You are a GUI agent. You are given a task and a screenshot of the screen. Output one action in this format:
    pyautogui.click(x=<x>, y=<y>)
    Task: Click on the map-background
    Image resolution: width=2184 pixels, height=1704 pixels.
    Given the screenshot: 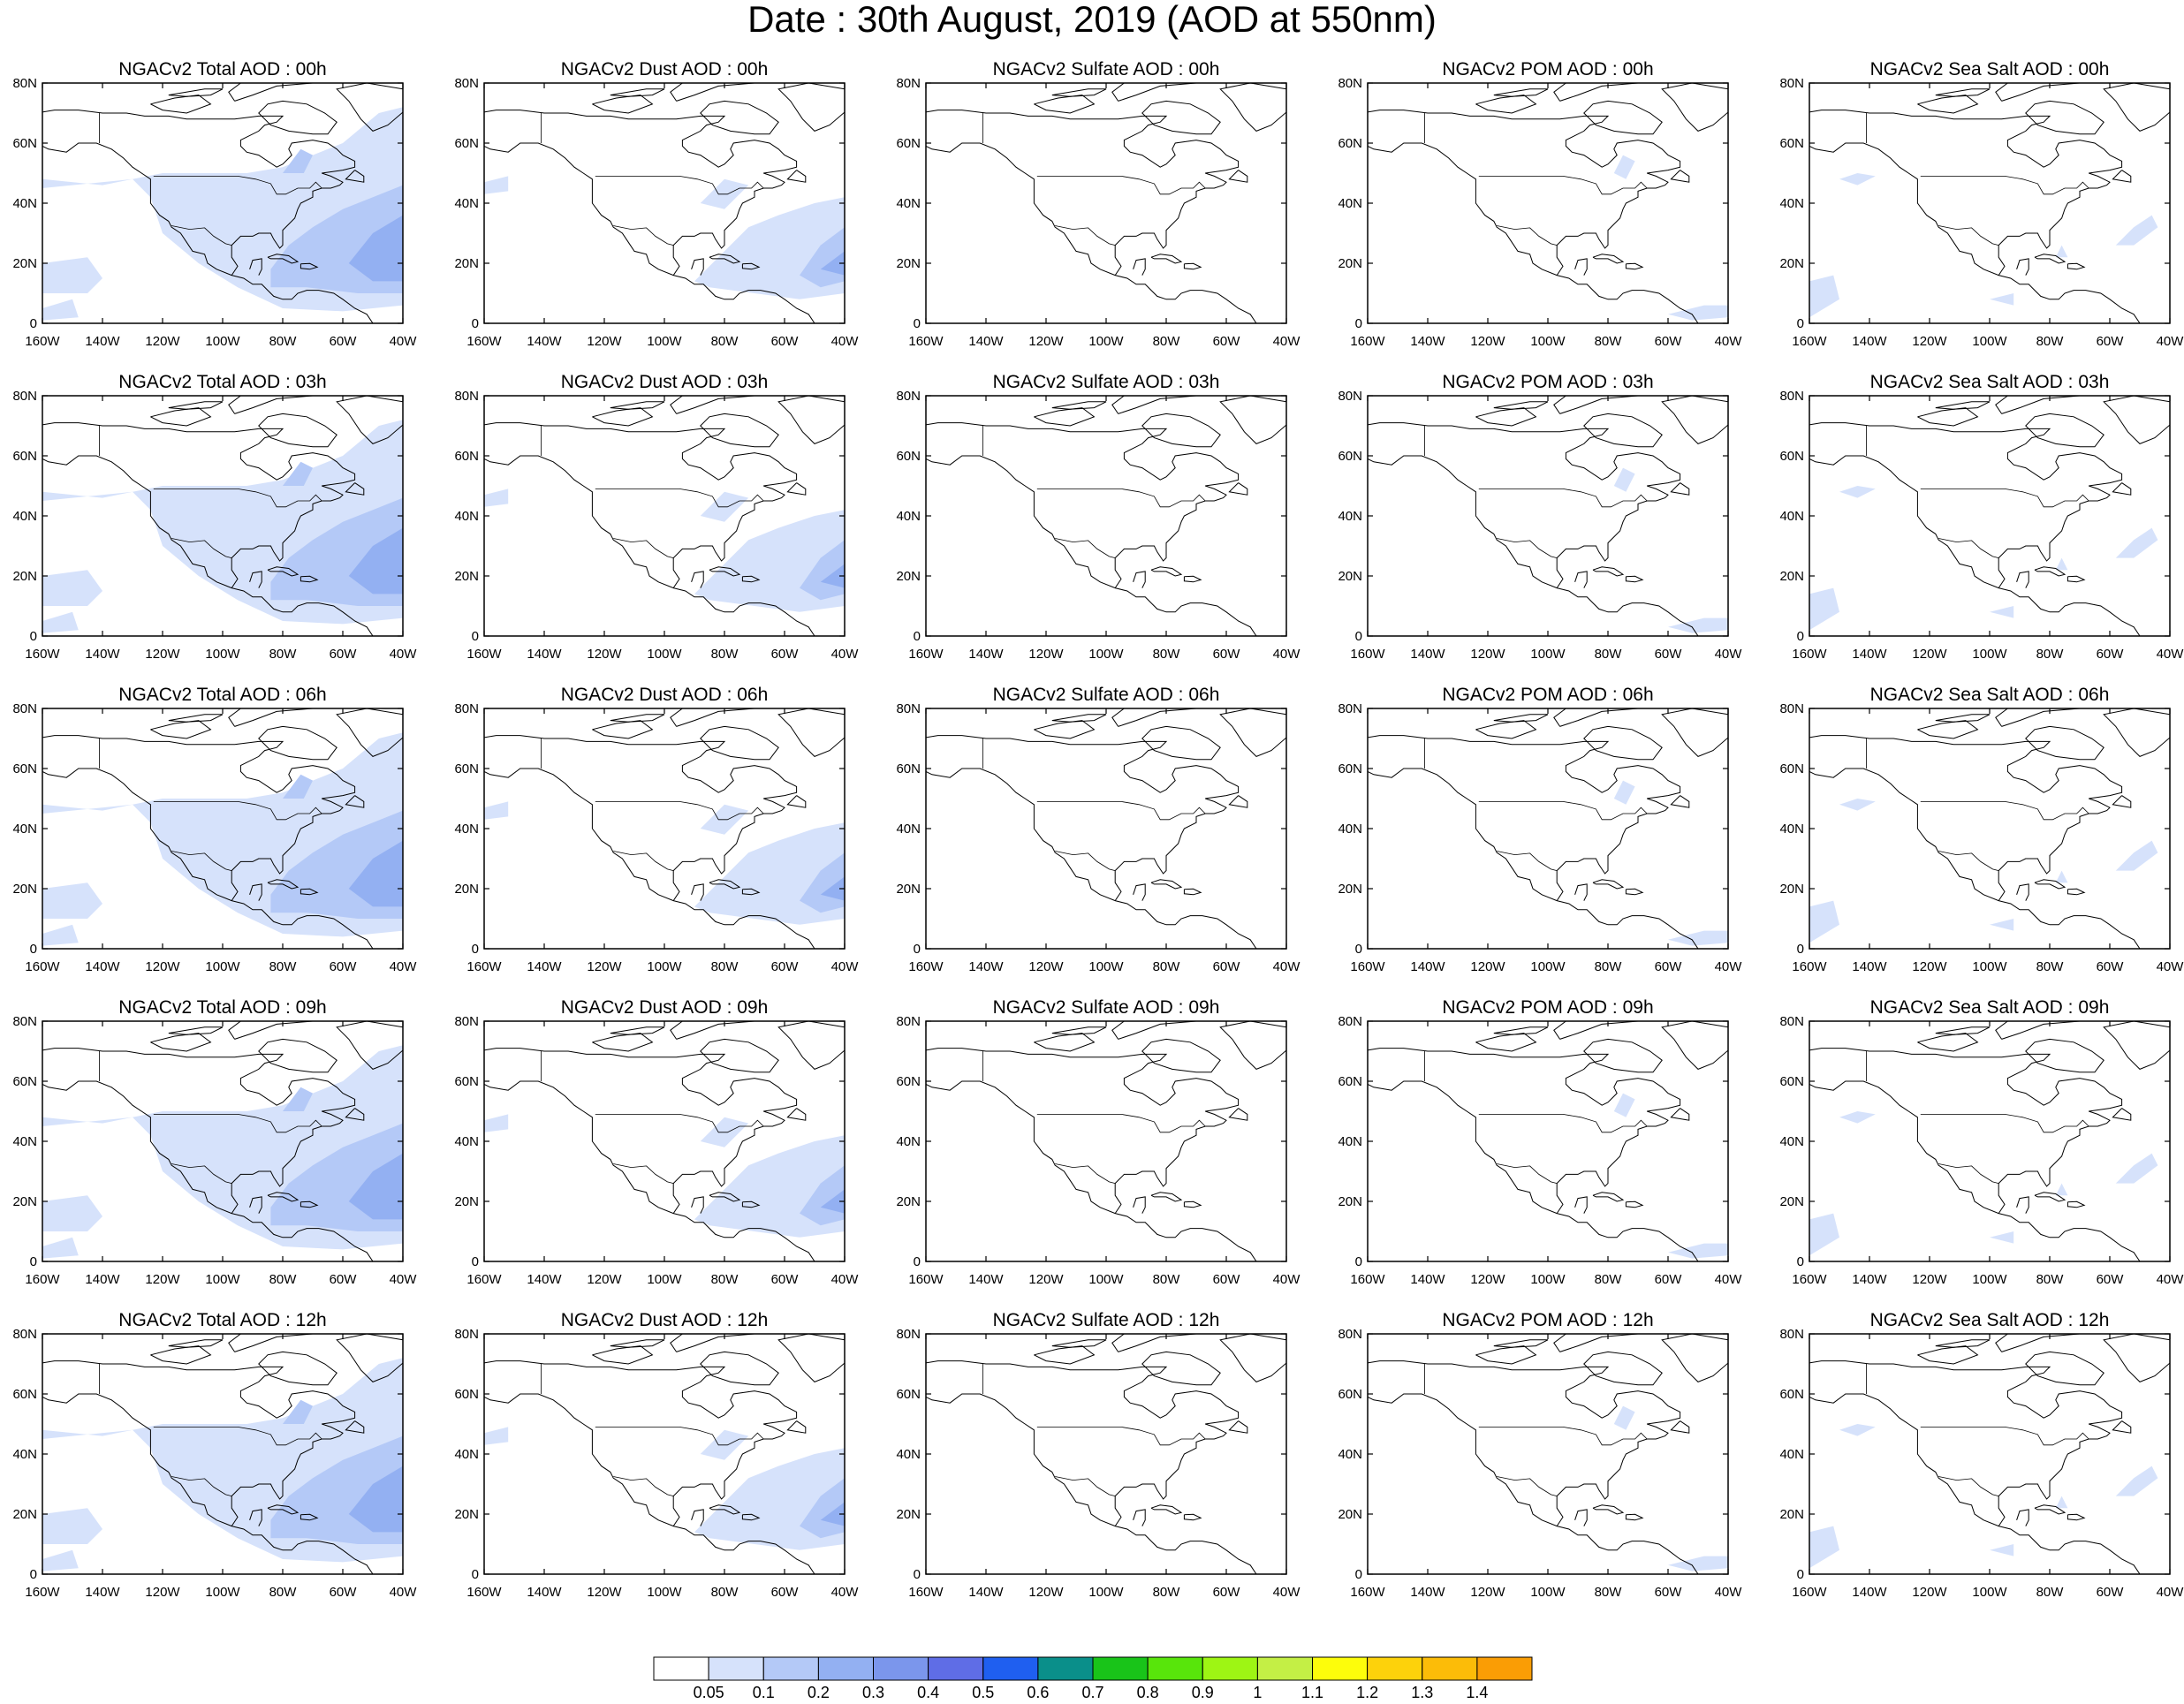 What is the action you would take?
    pyautogui.click(x=1106, y=1141)
    